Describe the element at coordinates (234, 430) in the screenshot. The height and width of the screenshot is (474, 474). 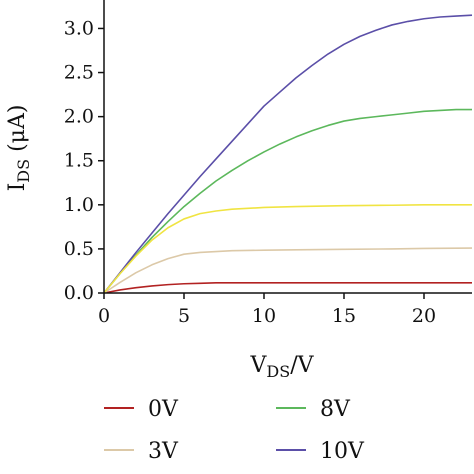
I see `legend: 0V 8V 3V 10V` at that location.